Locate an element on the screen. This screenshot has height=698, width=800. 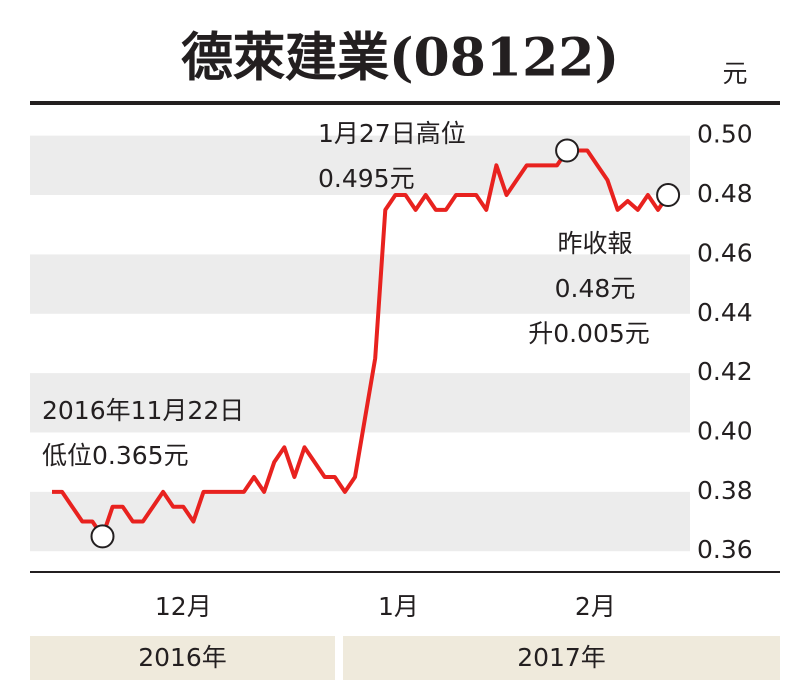
y-tick-label: 0.46 is located at coordinates (725, 252).